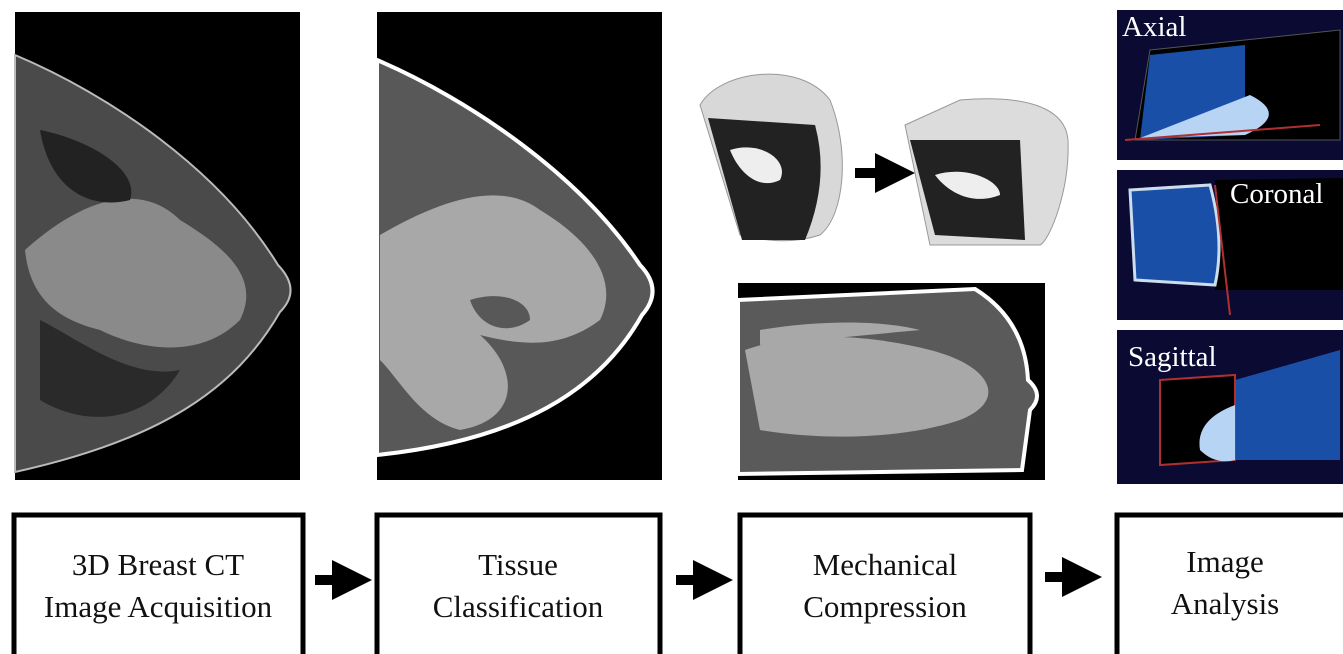 The width and height of the screenshot is (1343, 654). What do you see at coordinates (1276, 194) in the screenshot?
I see `view-label: Coronal` at bounding box center [1276, 194].